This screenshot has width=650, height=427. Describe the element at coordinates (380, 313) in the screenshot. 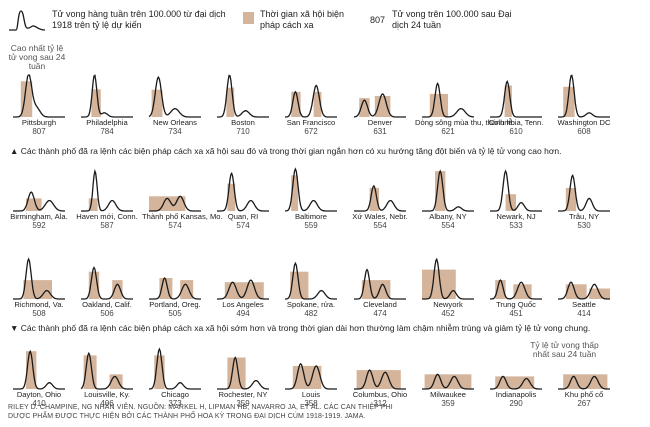

I see `city-deaths-value: 474` at that location.